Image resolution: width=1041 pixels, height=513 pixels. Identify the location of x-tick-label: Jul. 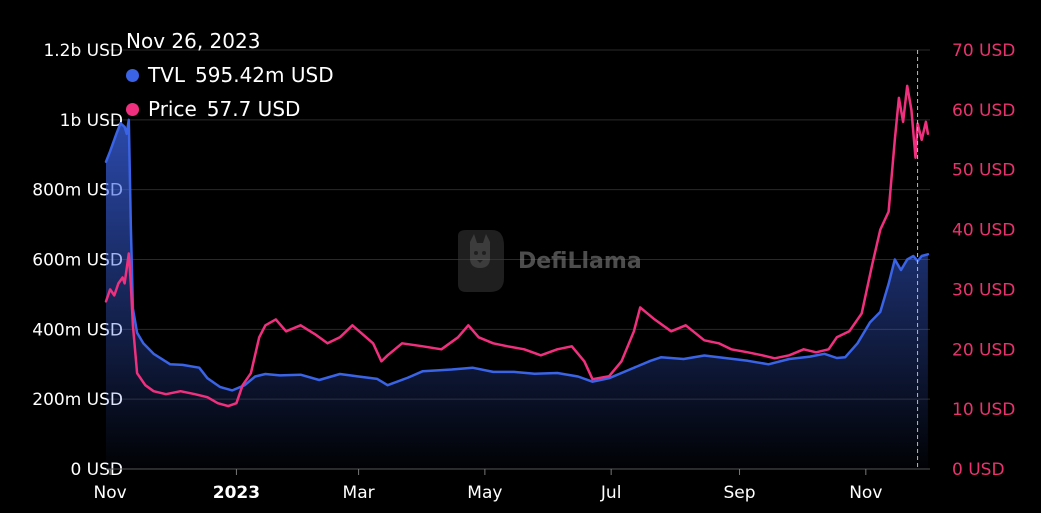
(611, 493).